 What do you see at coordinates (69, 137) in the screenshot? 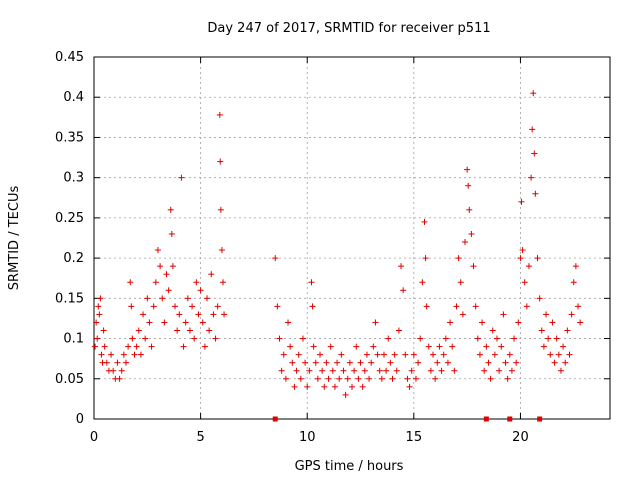
I see `y-tick-label: 0.35` at bounding box center [69, 137].